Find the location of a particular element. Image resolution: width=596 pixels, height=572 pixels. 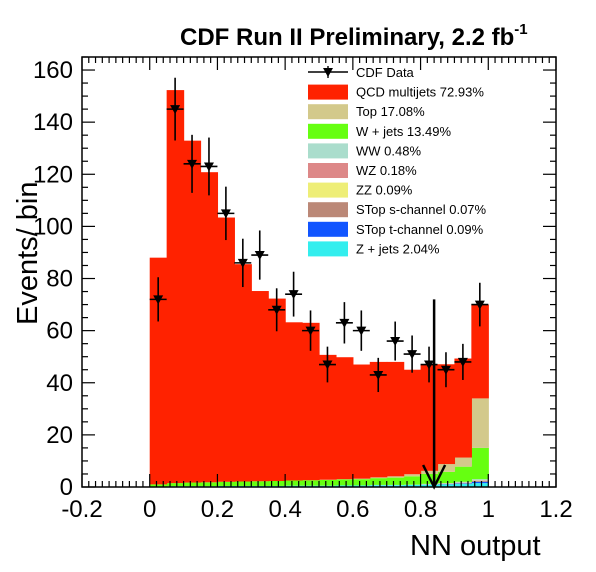

legend-entry-5: ZZ 0.09% is located at coordinates (360, 190).